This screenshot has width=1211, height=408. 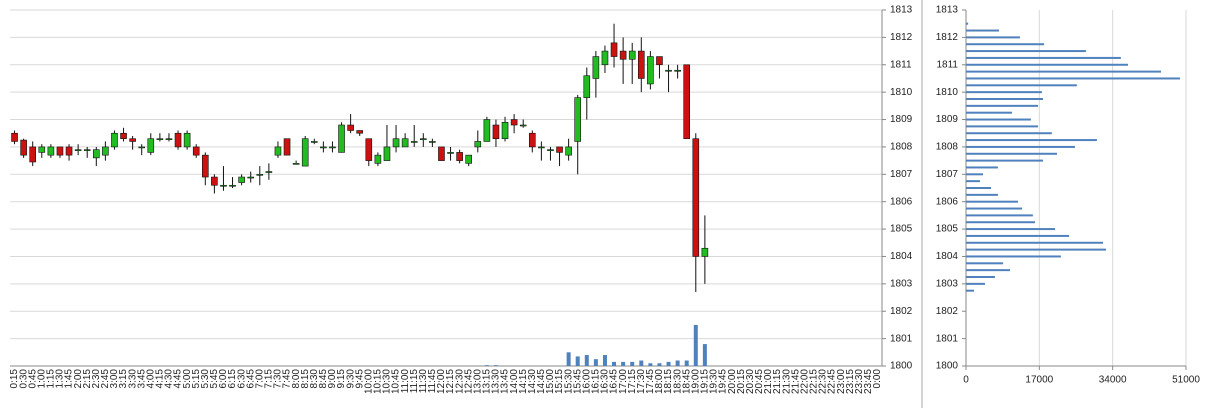 I want to click on x-tick-label: 1:45, so click(x=69, y=379).